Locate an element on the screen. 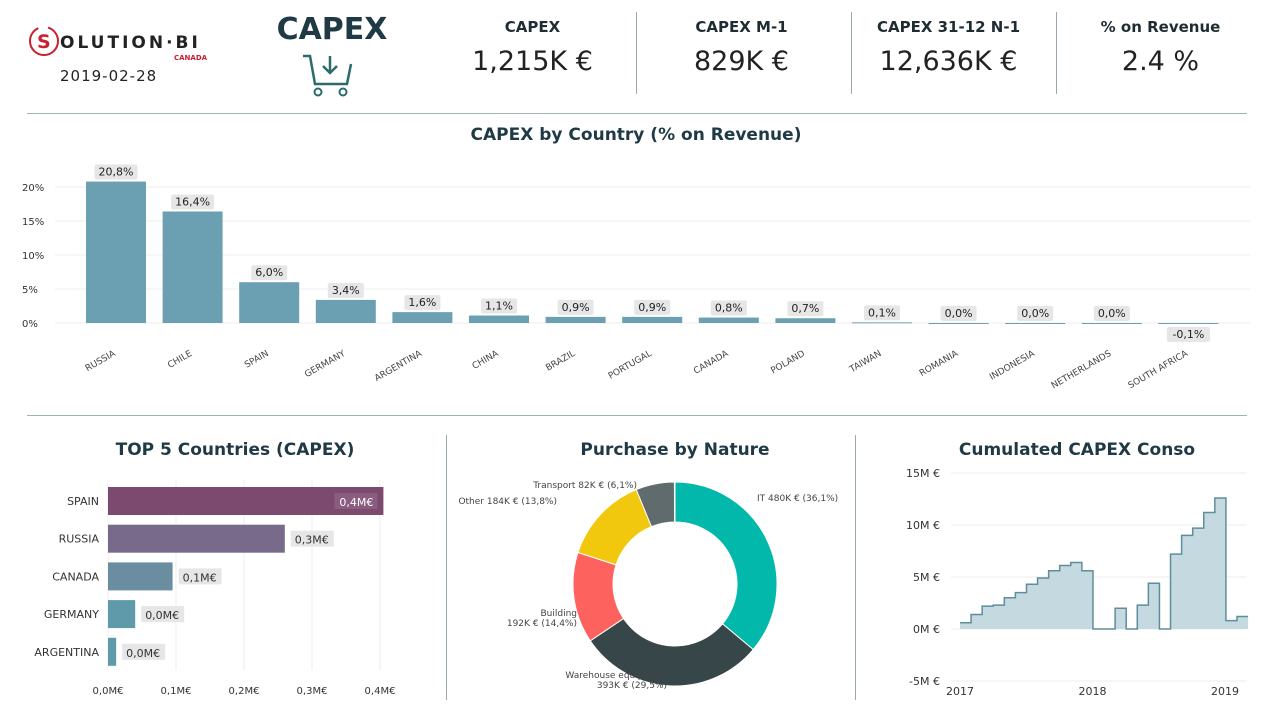 The width and height of the screenshot is (1280, 720). data-label: 0,1% is located at coordinates (882, 312).